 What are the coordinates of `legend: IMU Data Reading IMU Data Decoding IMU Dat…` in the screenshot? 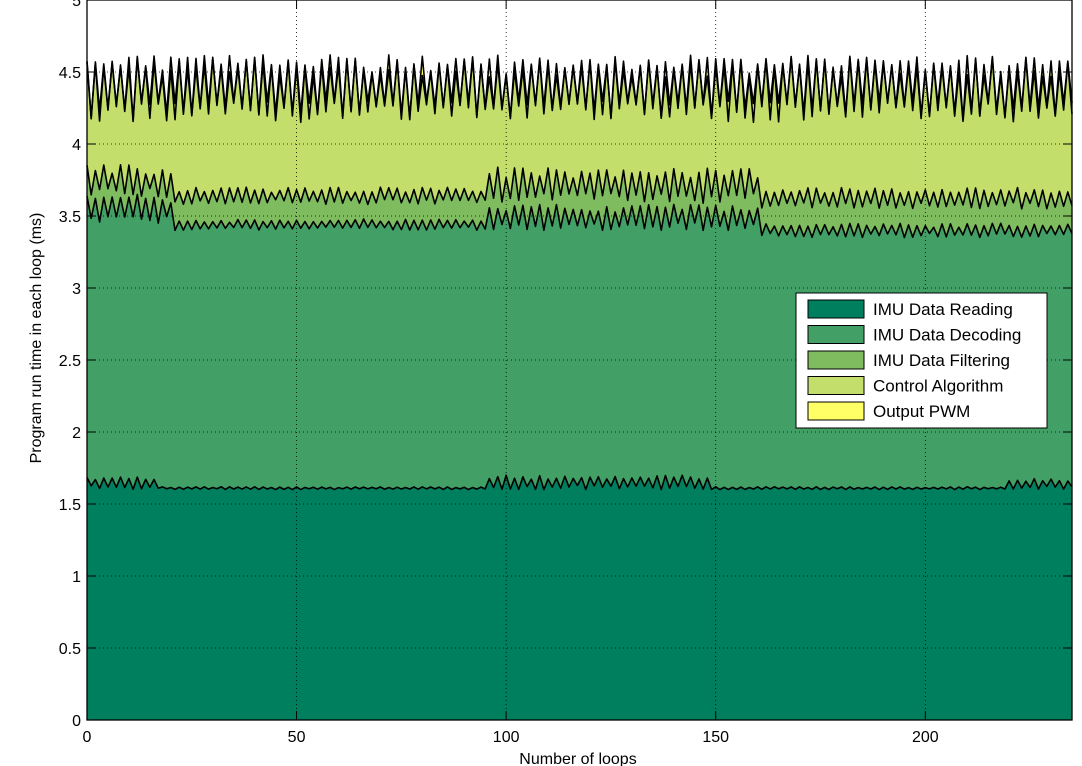 It's located at (921, 360).